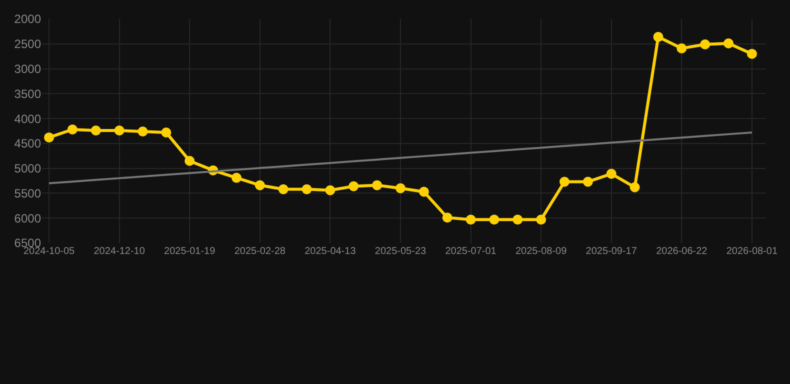 The height and width of the screenshot is (384, 790). What do you see at coordinates (120, 251) in the screenshot?
I see `x-tick-label: 2024-12-10` at bounding box center [120, 251].